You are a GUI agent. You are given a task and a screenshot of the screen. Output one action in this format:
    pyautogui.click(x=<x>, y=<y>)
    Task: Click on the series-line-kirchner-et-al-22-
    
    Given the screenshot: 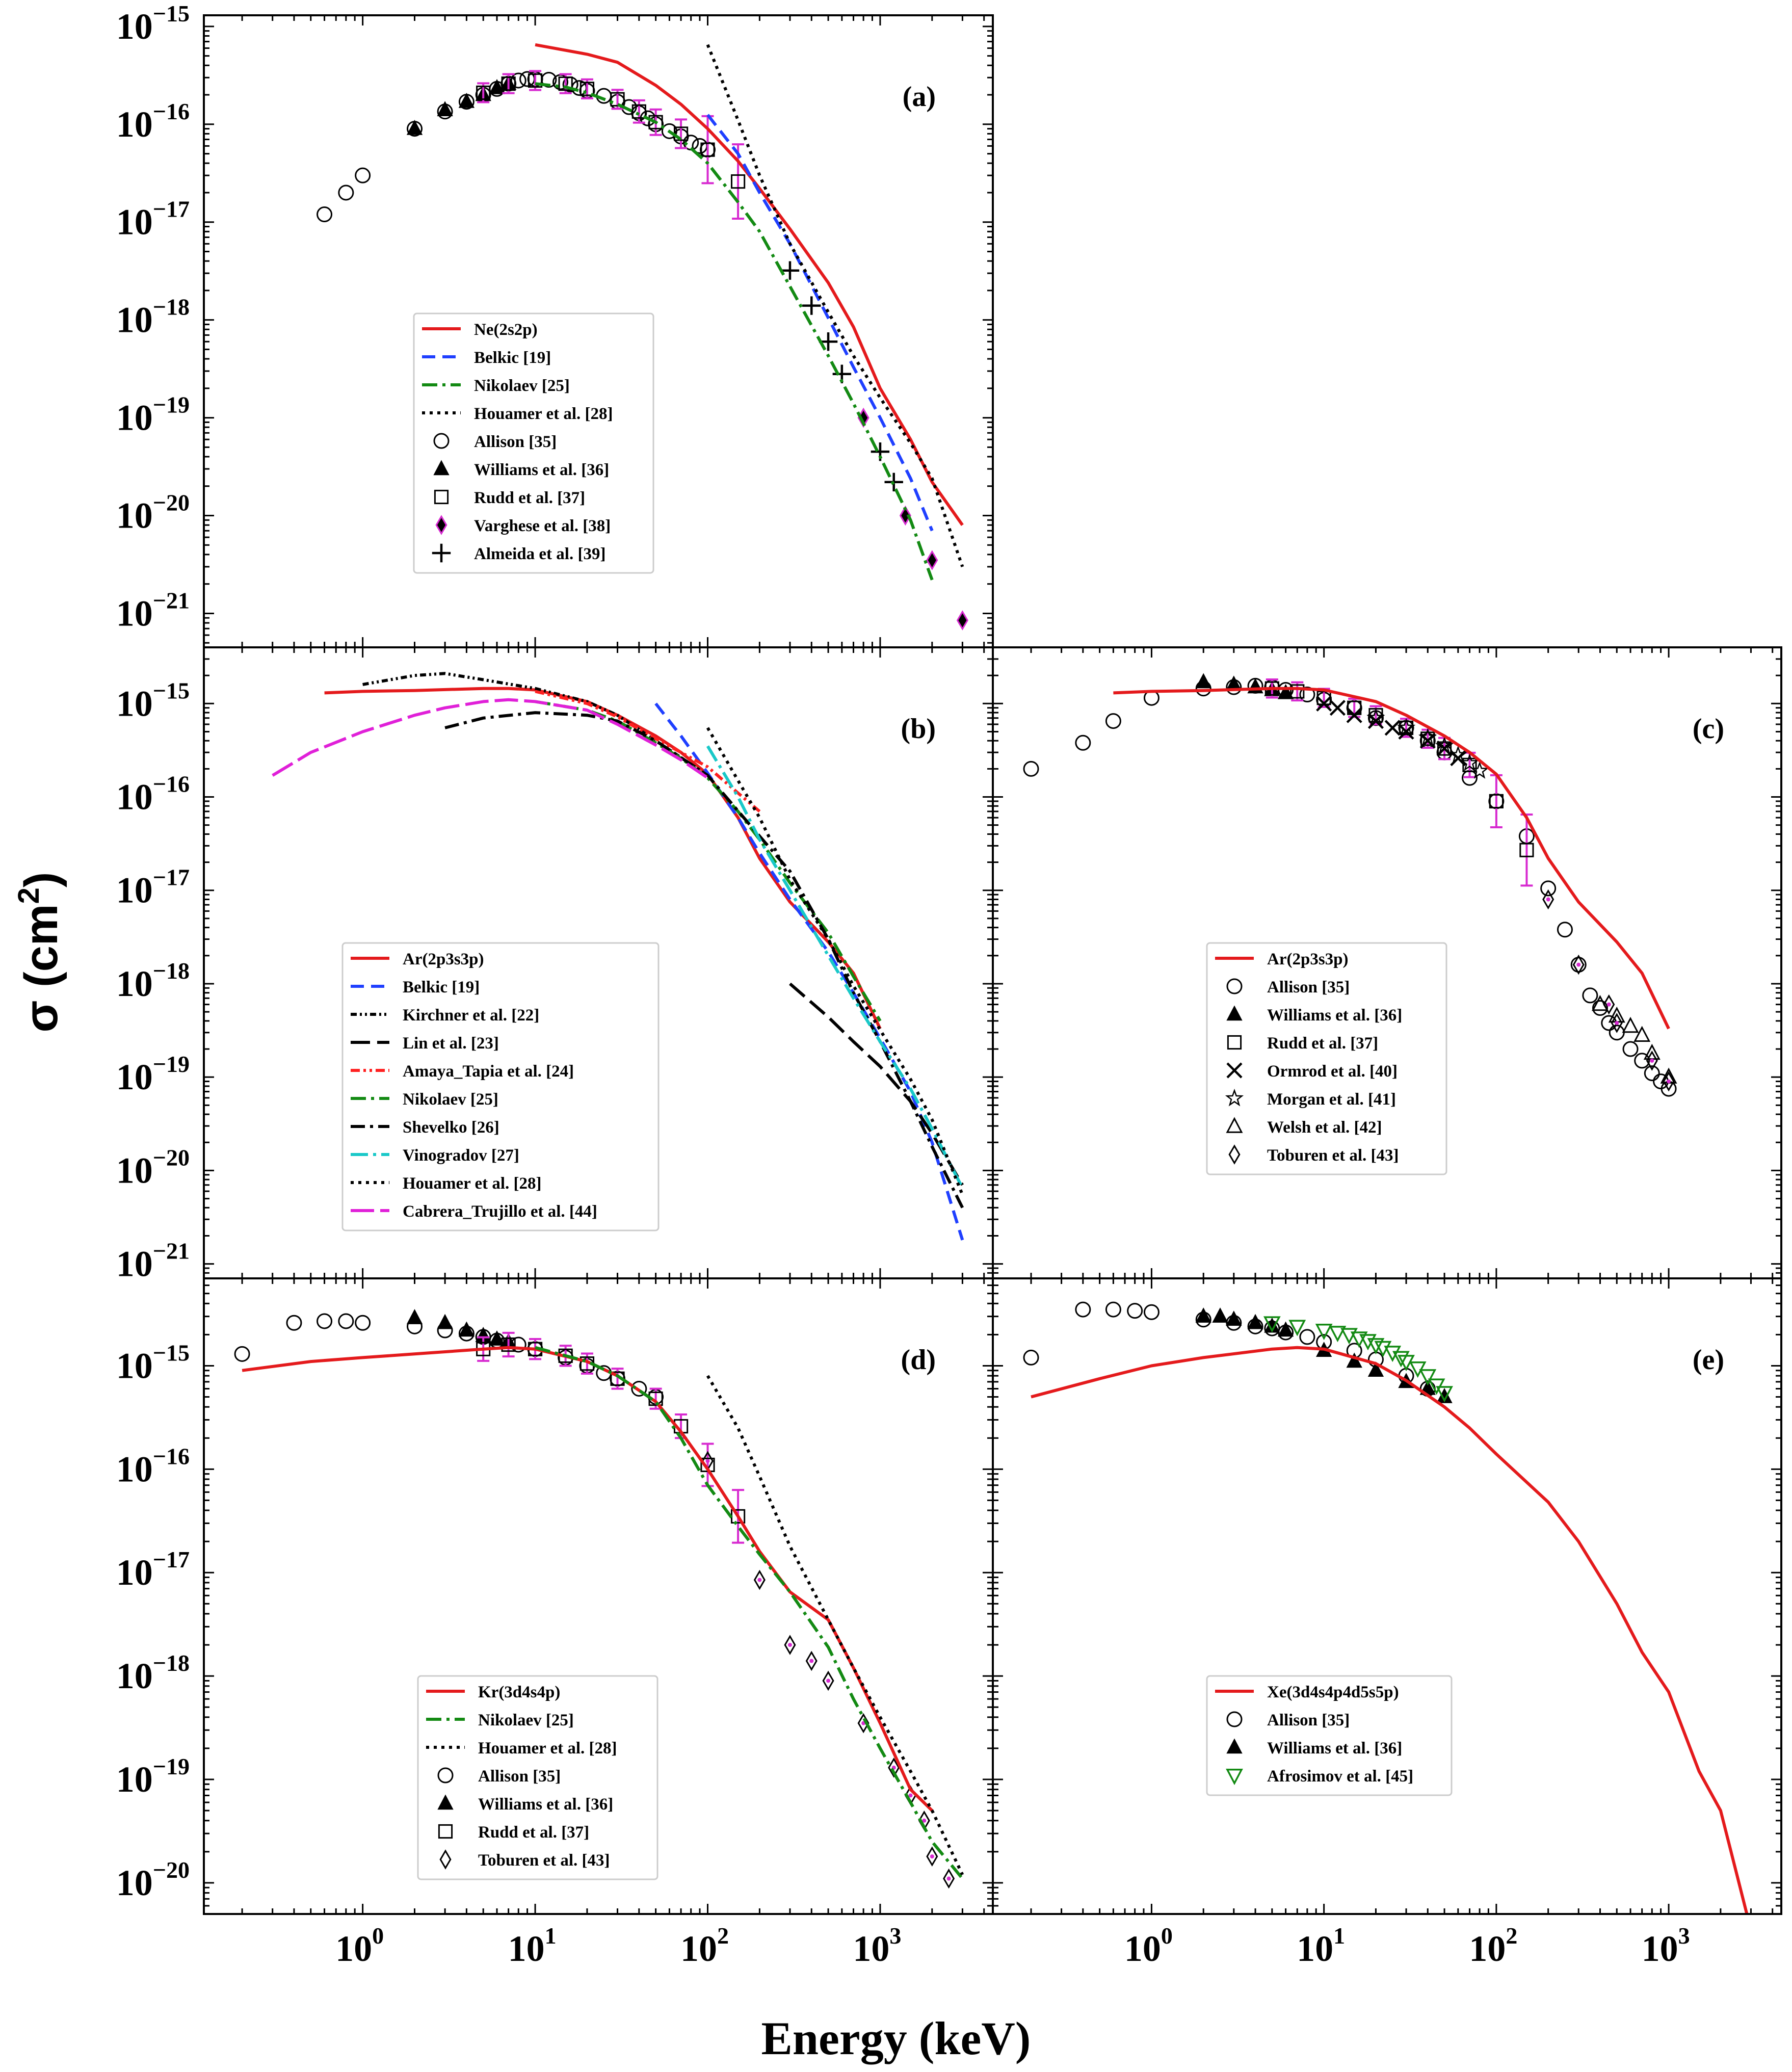 What is the action you would take?
    pyautogui.click(x=535, y=724)
    